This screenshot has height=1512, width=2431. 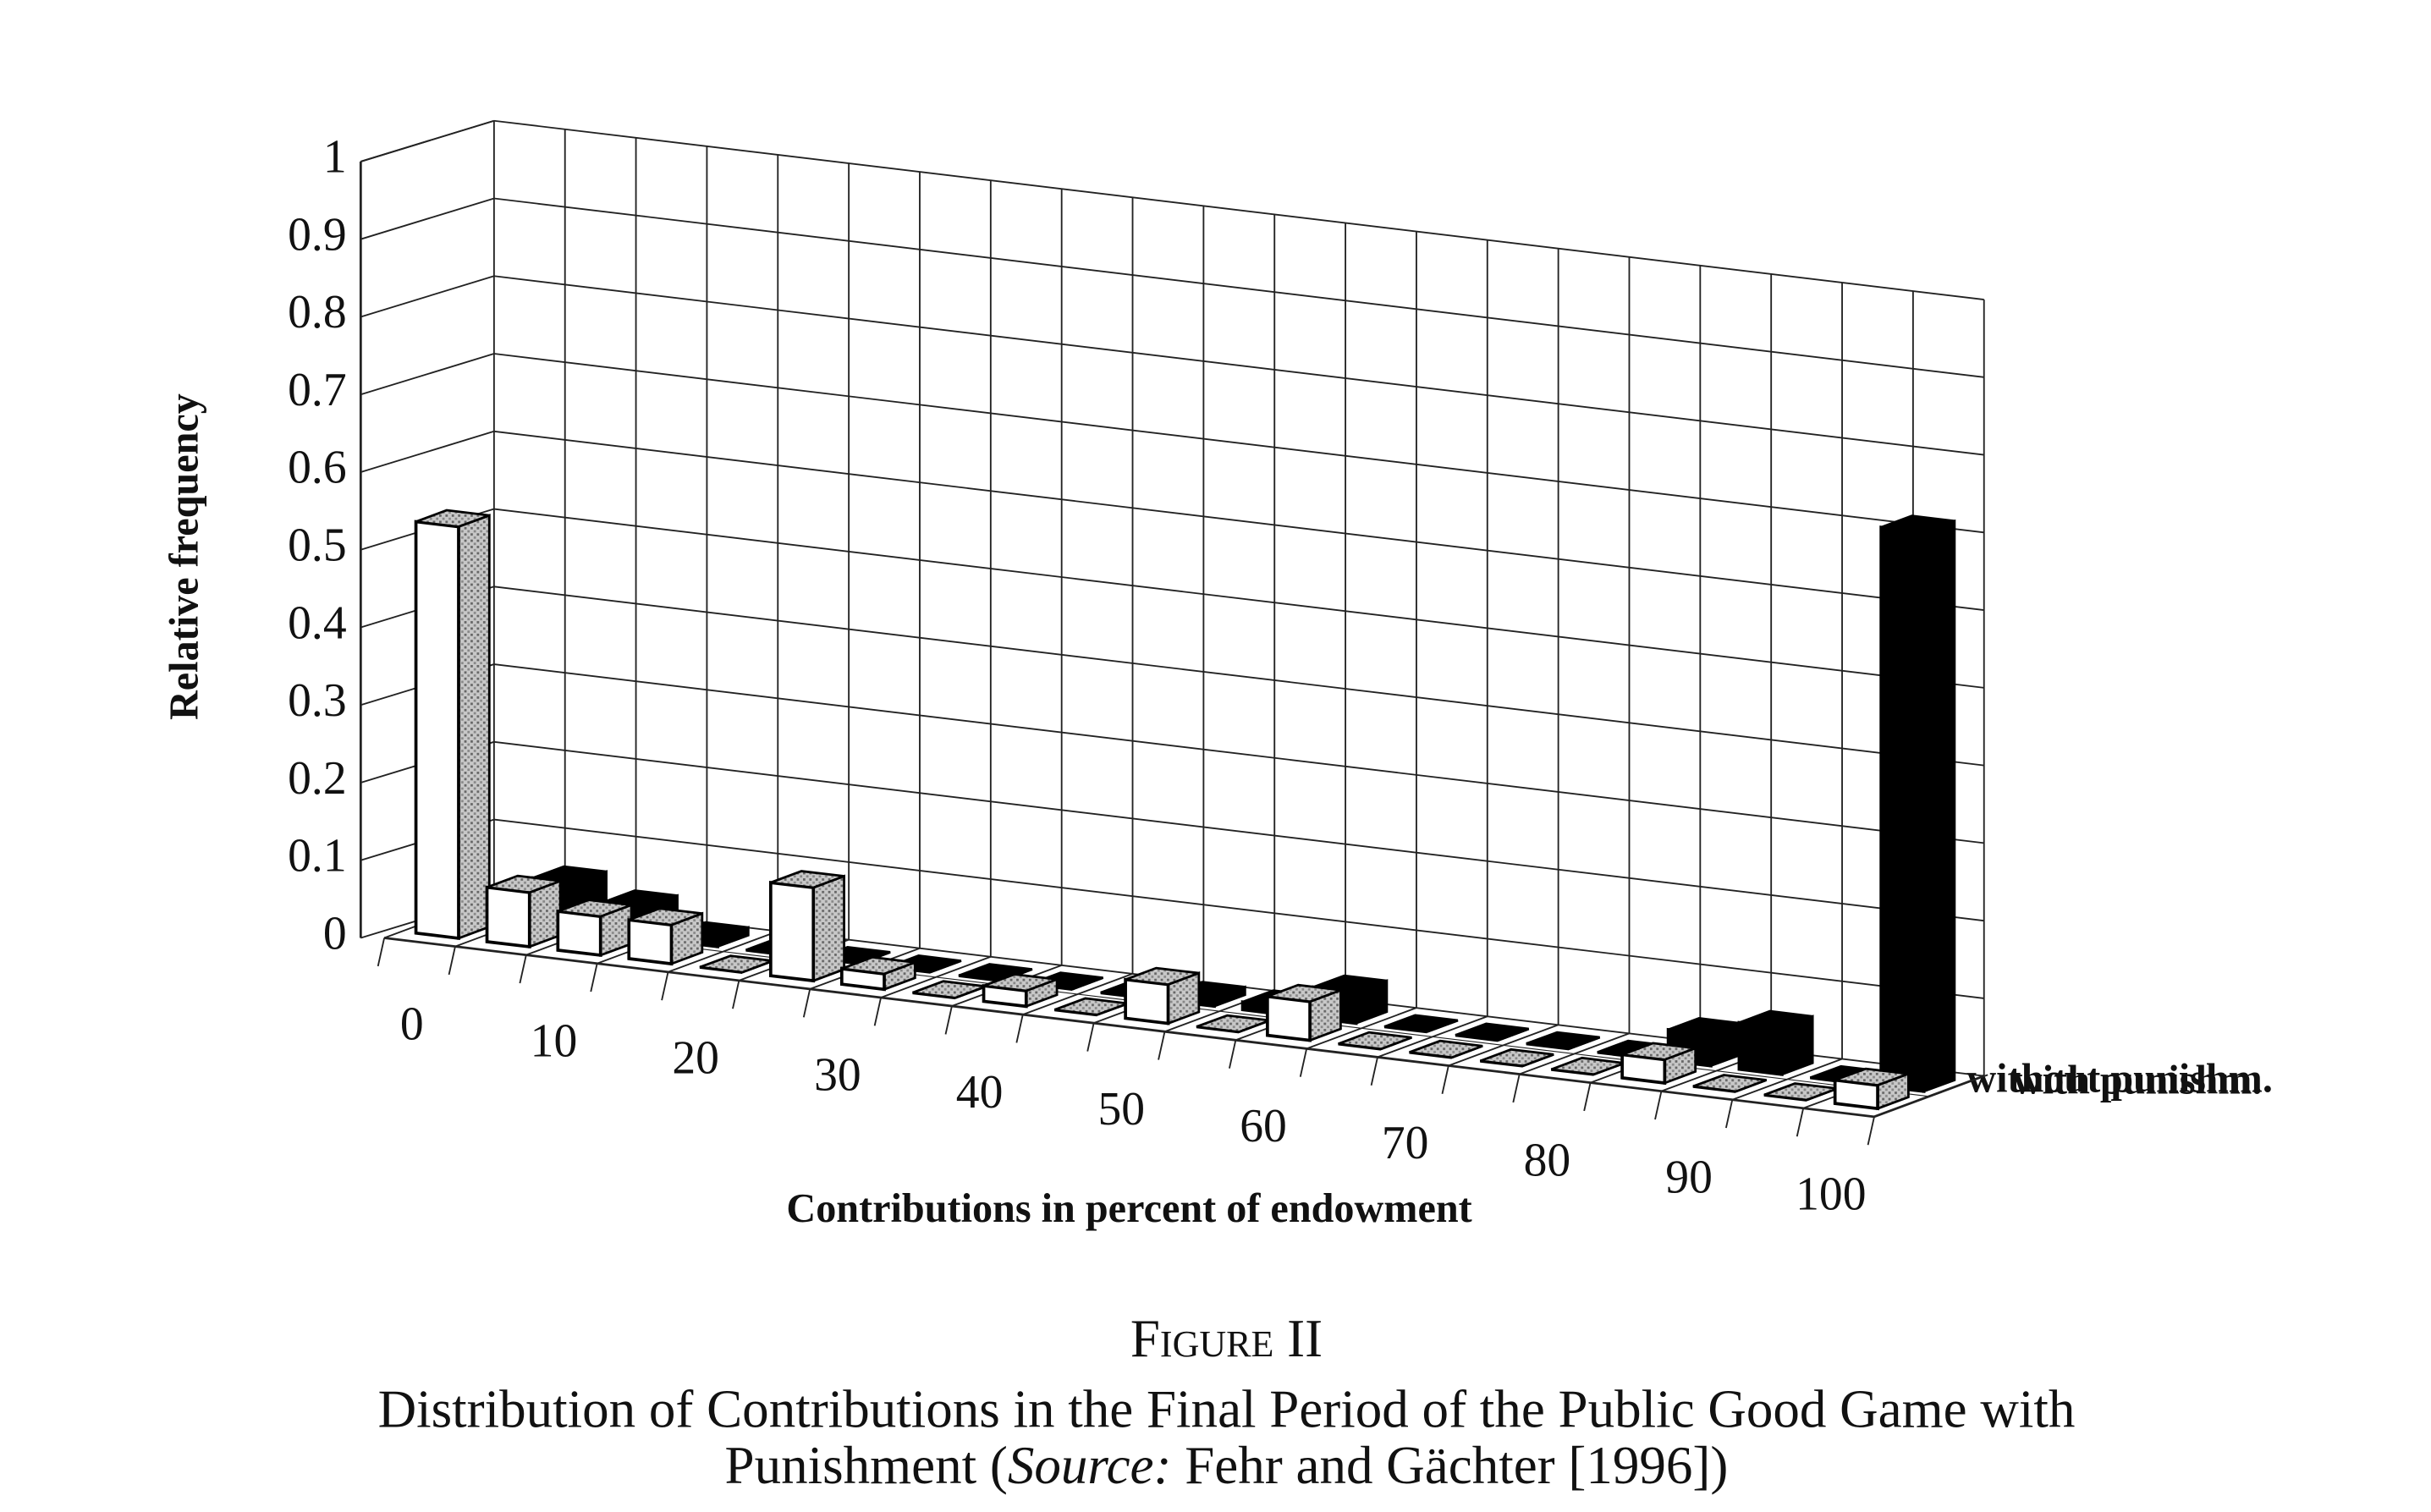 What do you see at coordinates (317, 779) in the screenshot?
I see `y-tick-label: 0.2` at bounding box center [317, 779].